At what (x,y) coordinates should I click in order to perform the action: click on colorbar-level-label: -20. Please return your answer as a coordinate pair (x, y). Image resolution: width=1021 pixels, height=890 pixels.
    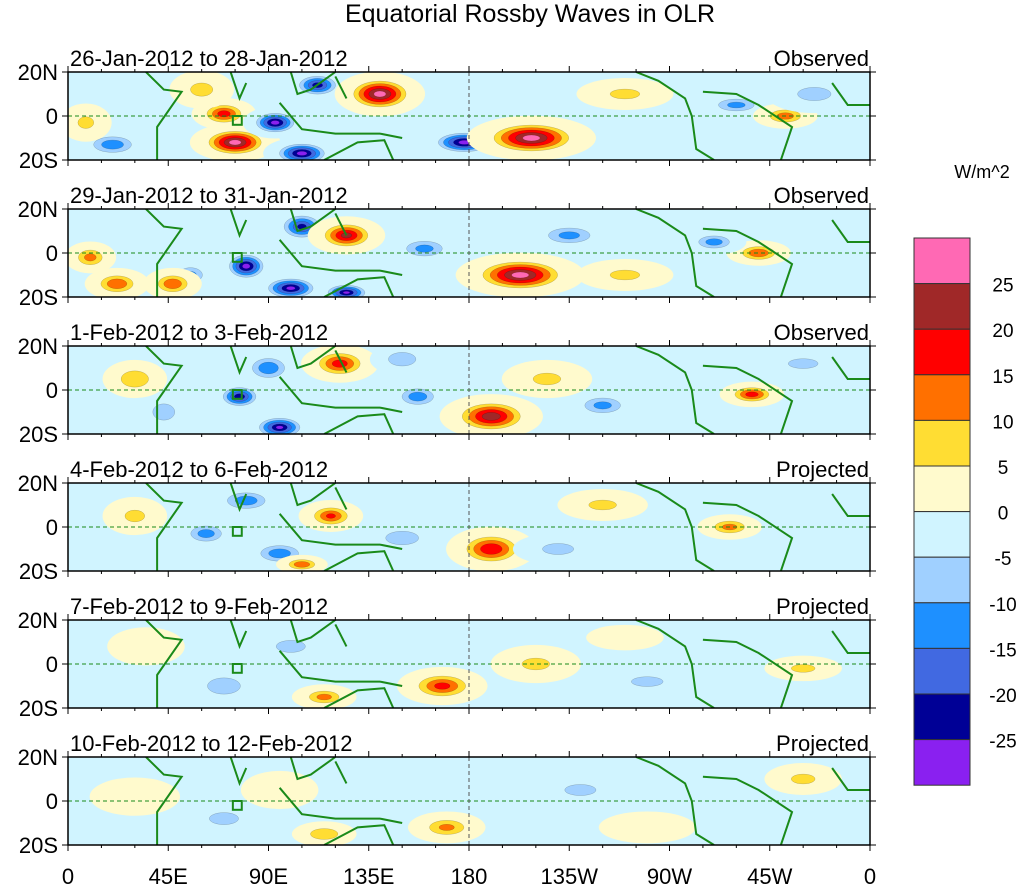
    Looking at the image, I should click on (1002, 696).